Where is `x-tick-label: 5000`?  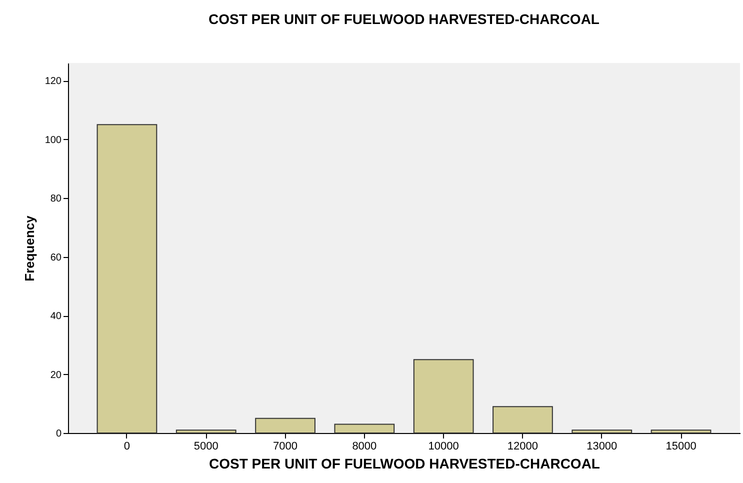
x-tick-label: 5000 is located at coordinates (206, 446).